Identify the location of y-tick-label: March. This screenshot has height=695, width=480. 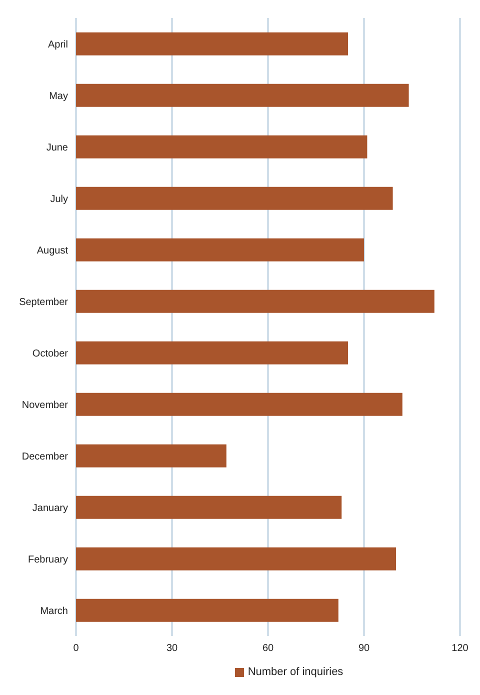
(54, 611).